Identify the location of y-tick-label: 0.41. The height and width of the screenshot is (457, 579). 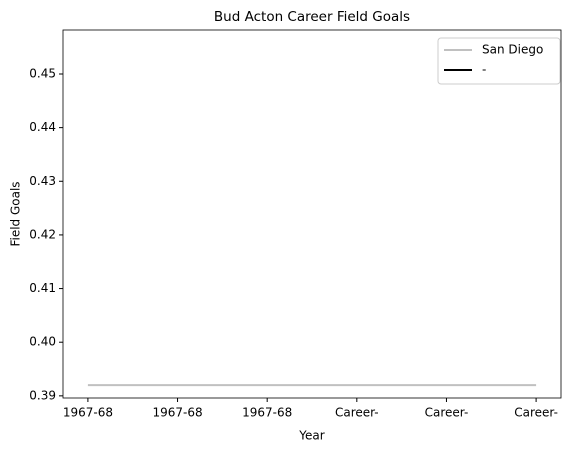
(42, 288).